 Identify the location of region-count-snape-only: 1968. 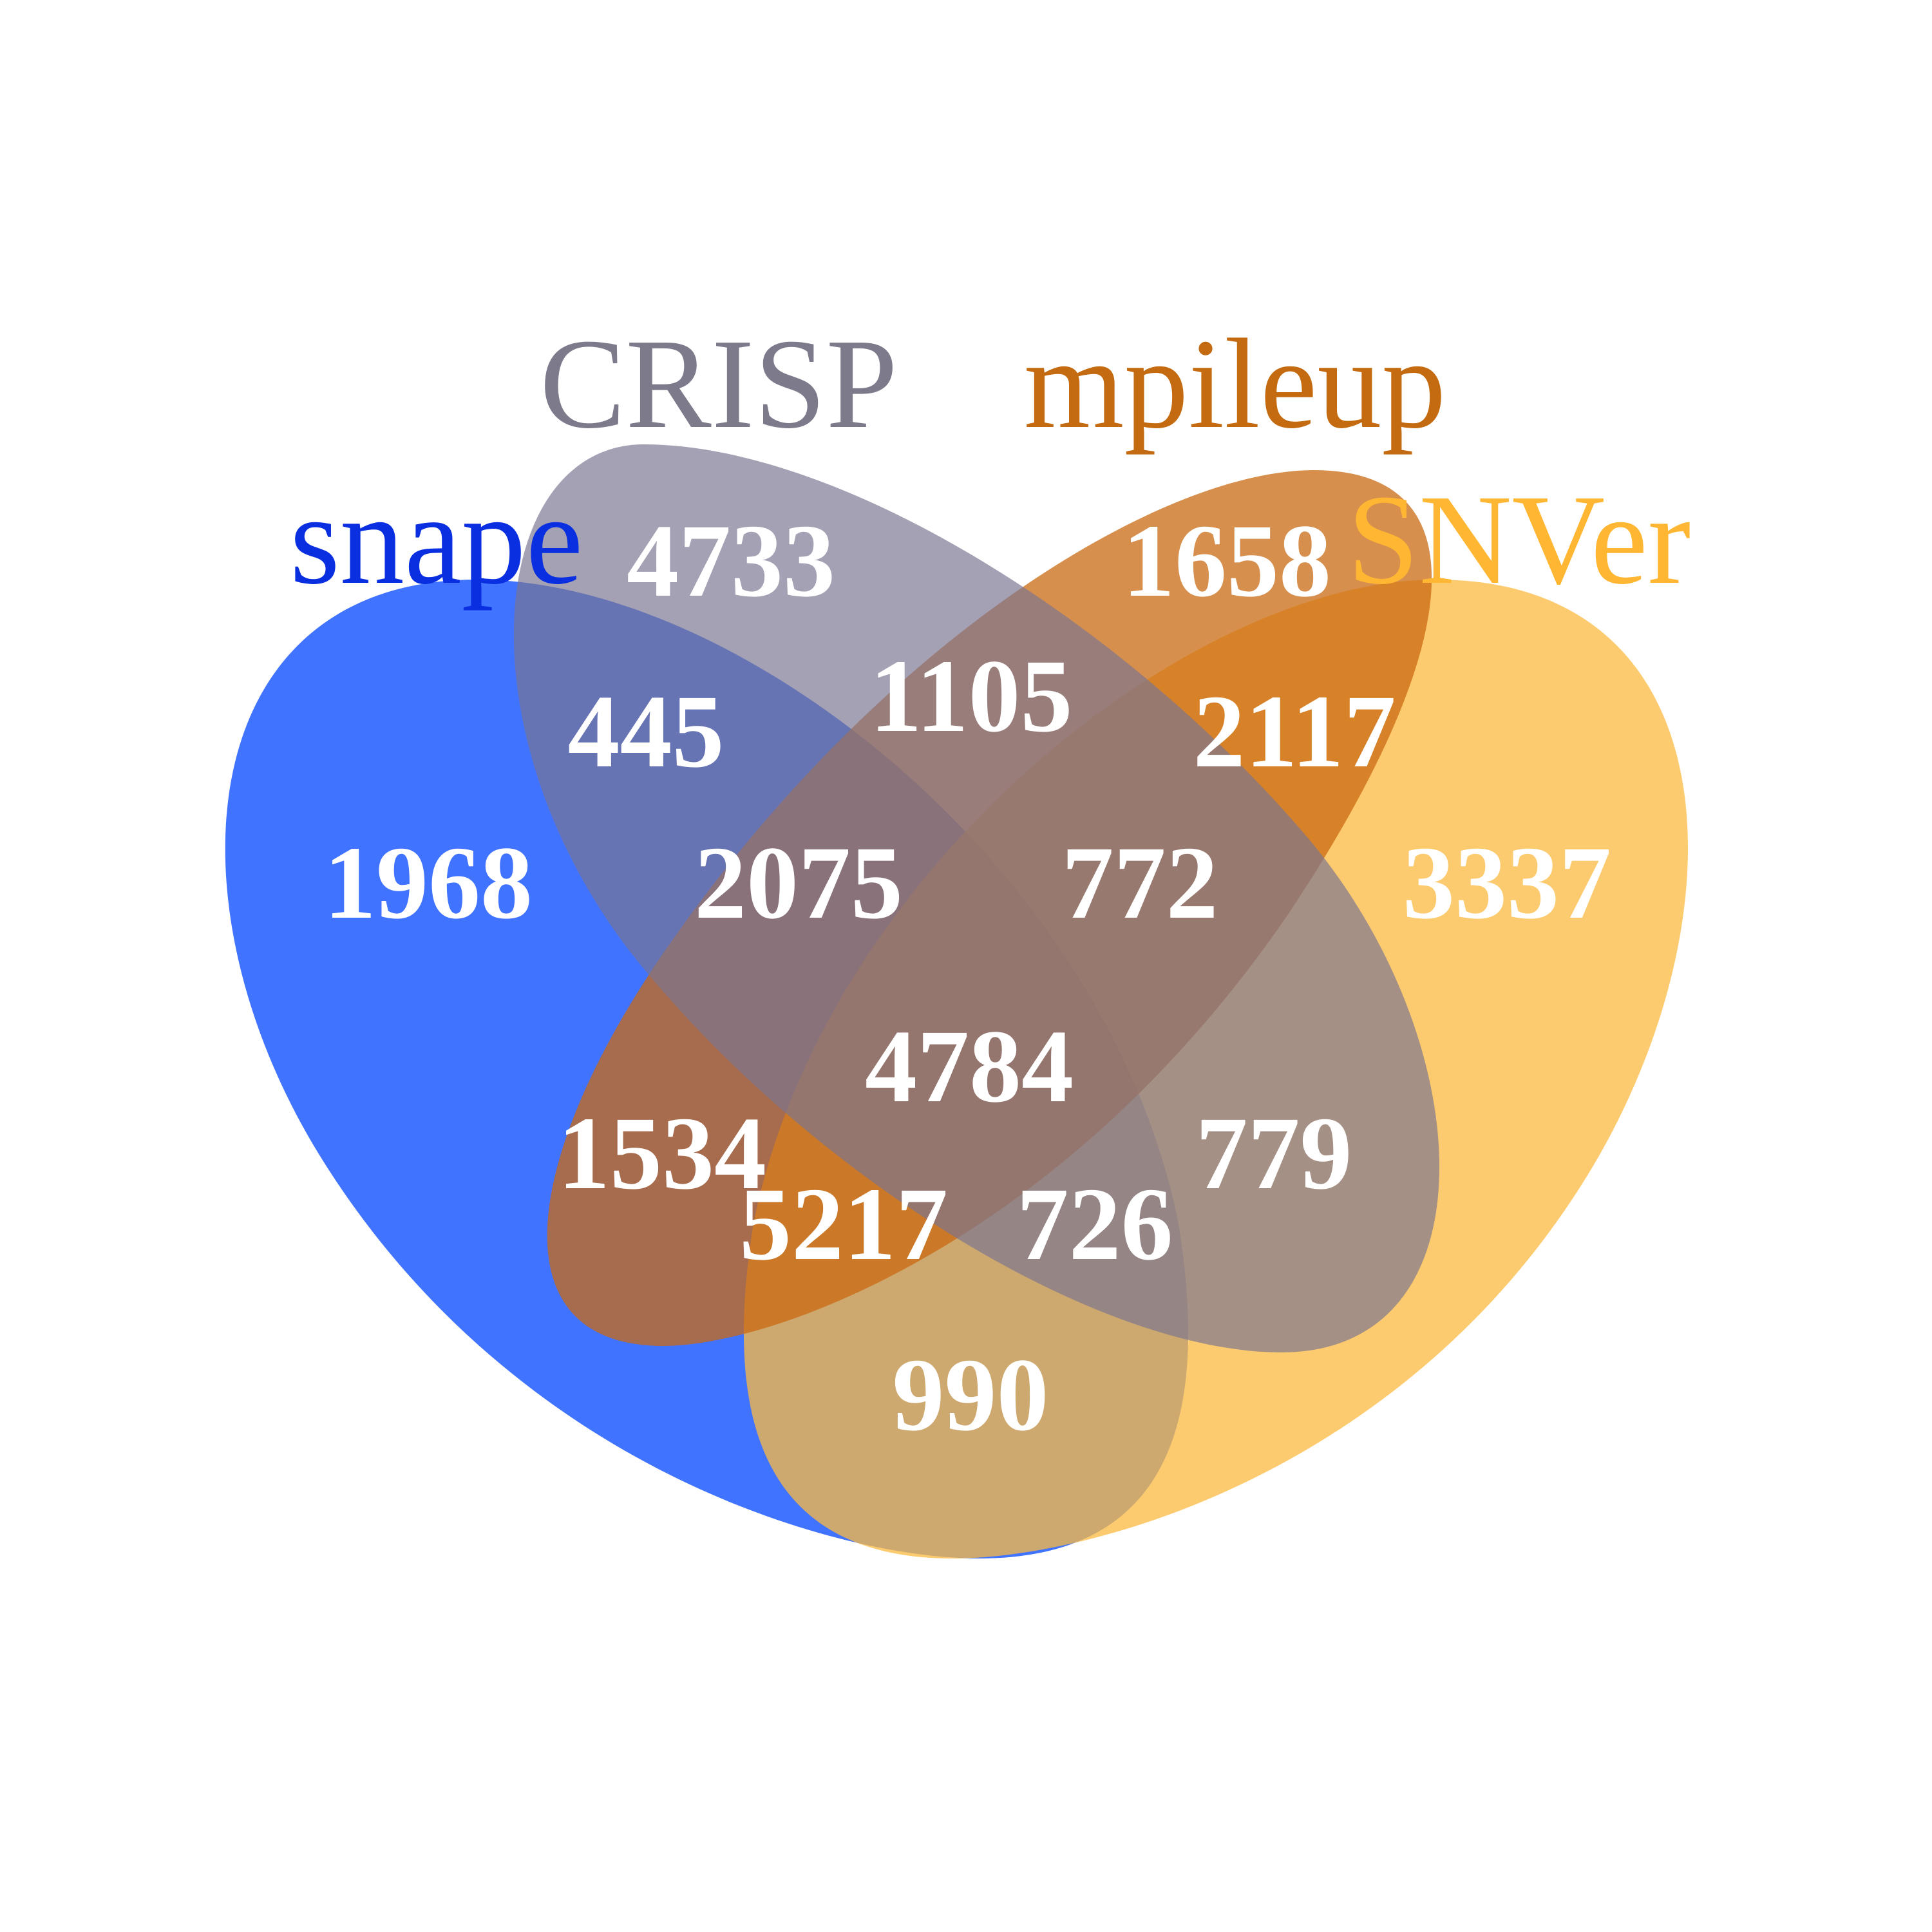
(429, 883).